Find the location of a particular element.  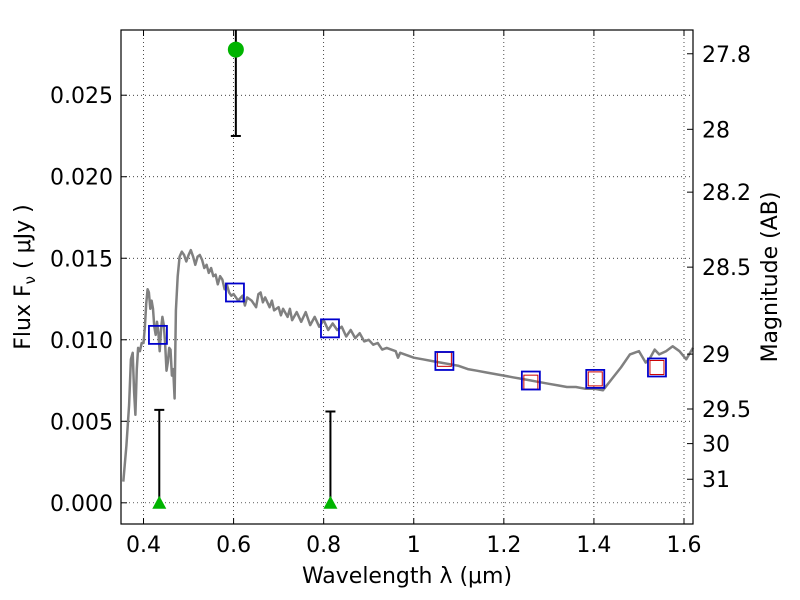

y-axis-label-units: ( μJy ) is located at coordinates (23, 240).